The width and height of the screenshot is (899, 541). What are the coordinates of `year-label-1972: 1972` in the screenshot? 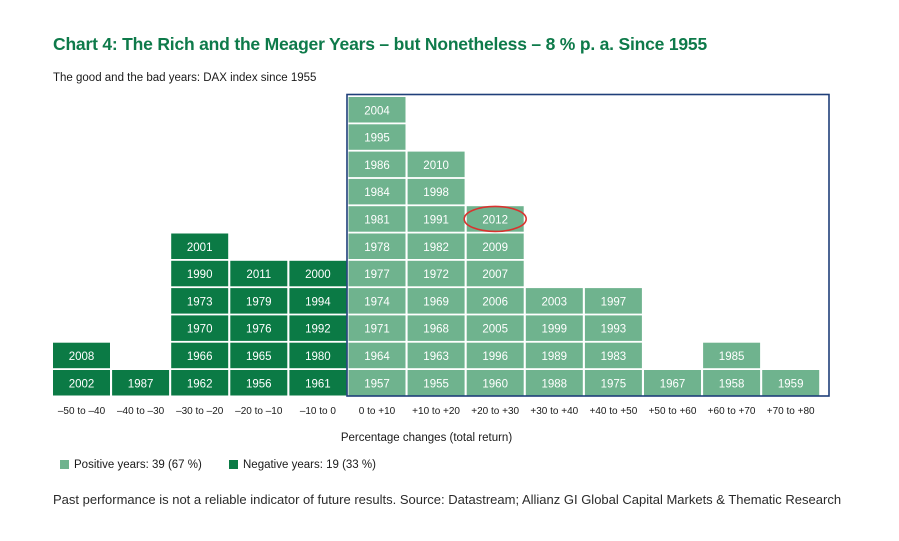 It's located at (436, 275).